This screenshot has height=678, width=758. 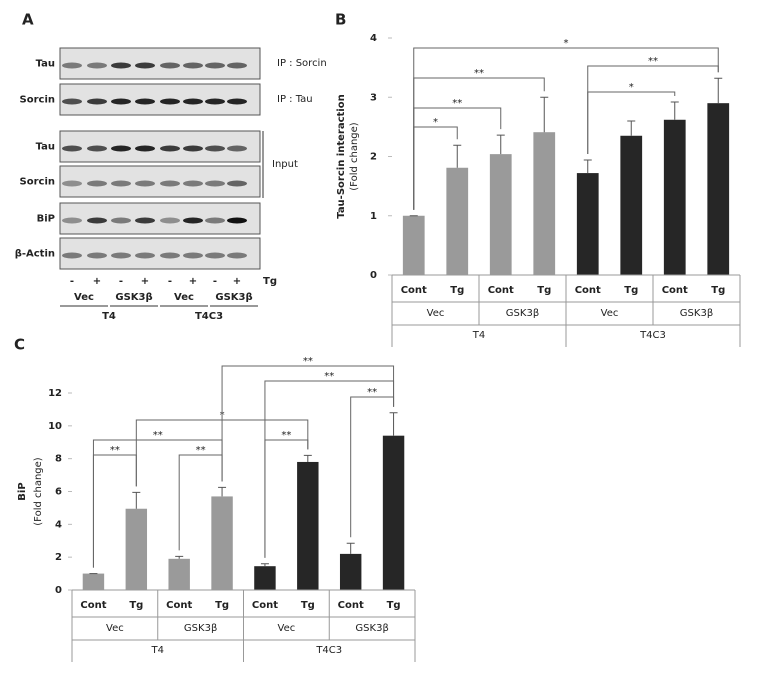 What do you see at coordinates (22, 491) in the screenshot?
I see `y-axis-label: BiP` at bounding box center [22, 491].